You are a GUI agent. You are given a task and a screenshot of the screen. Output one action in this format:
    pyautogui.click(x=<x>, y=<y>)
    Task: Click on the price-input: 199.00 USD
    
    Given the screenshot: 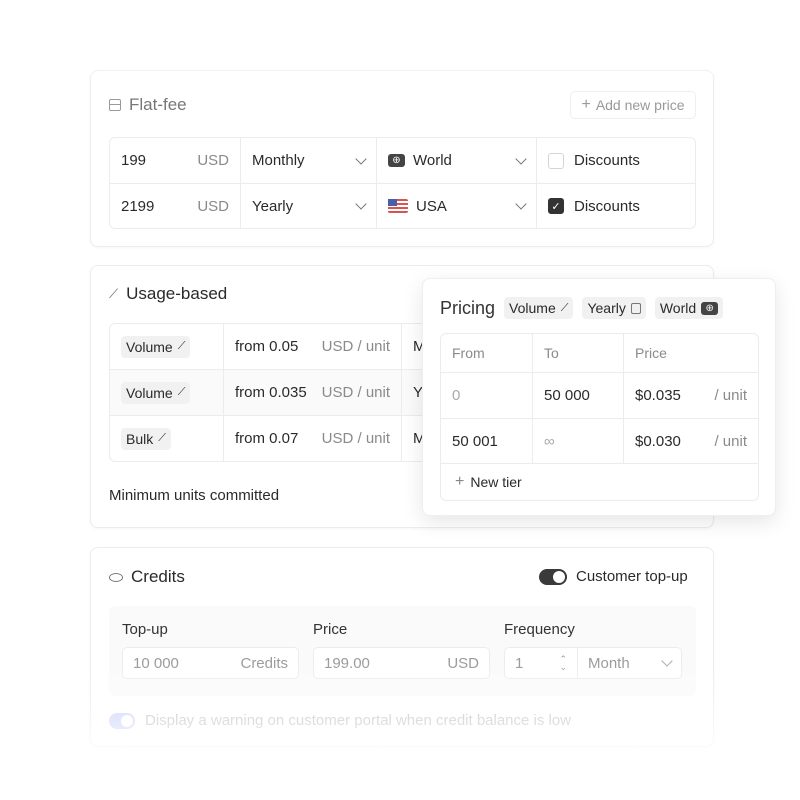 What is the action you would take?
    pyautogui.click(x=401, y=663)
    